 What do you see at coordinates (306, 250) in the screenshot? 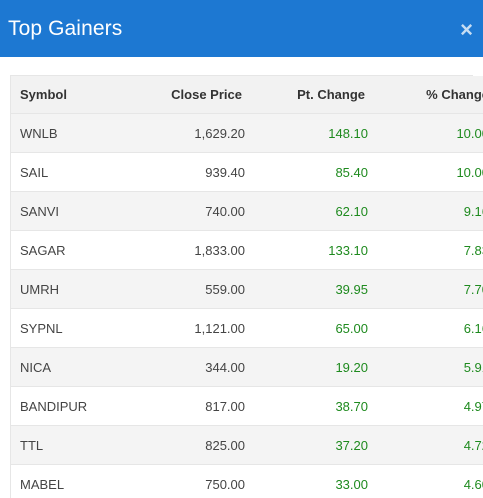
I see `pt-change-cell: 133.10` at bounding box center [306, 250].